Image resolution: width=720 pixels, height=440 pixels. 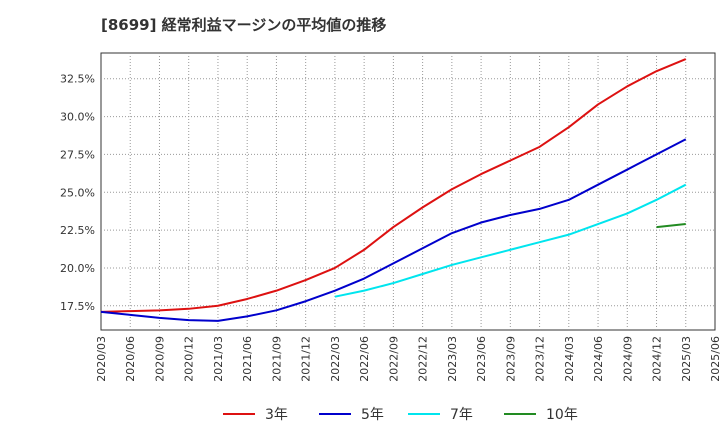 What do you see at coordinates (481, 359) in the screenshot?
I see `x-tick-label: 2023/06` at bounding box center [481, 359].